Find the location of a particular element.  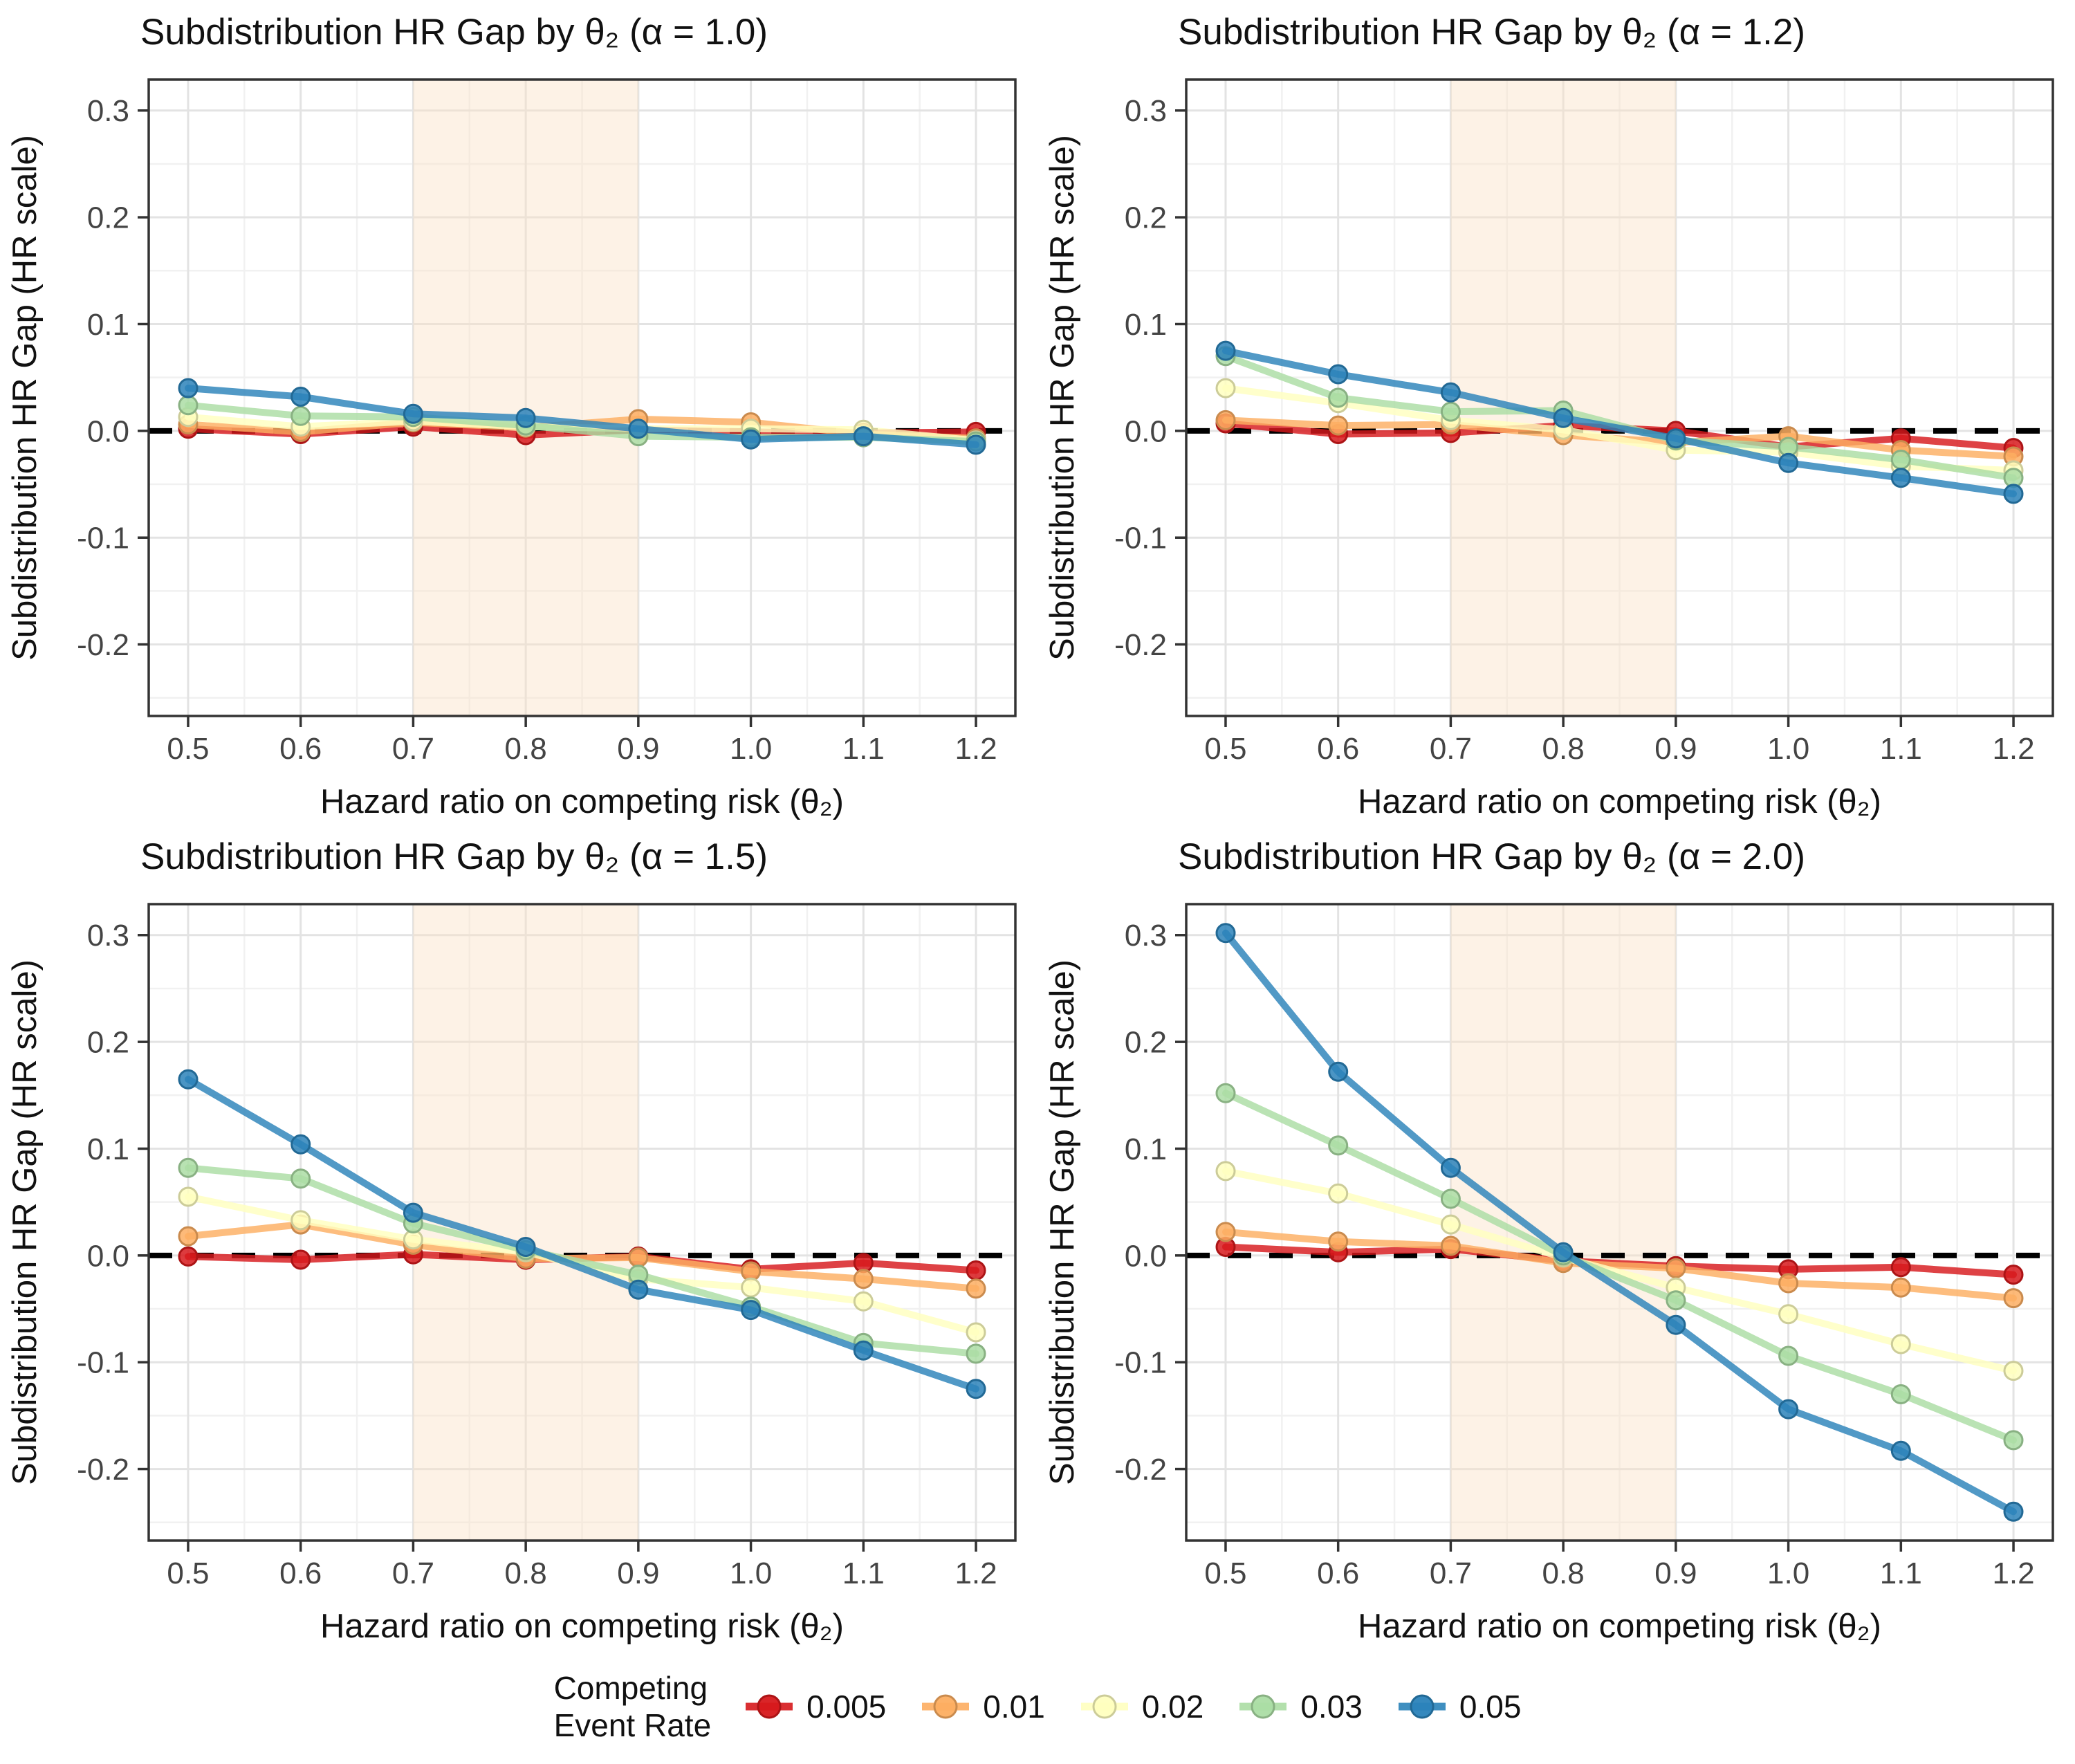

legend-item-0.02: 0.02 is located at coordinates (1141, 1706).